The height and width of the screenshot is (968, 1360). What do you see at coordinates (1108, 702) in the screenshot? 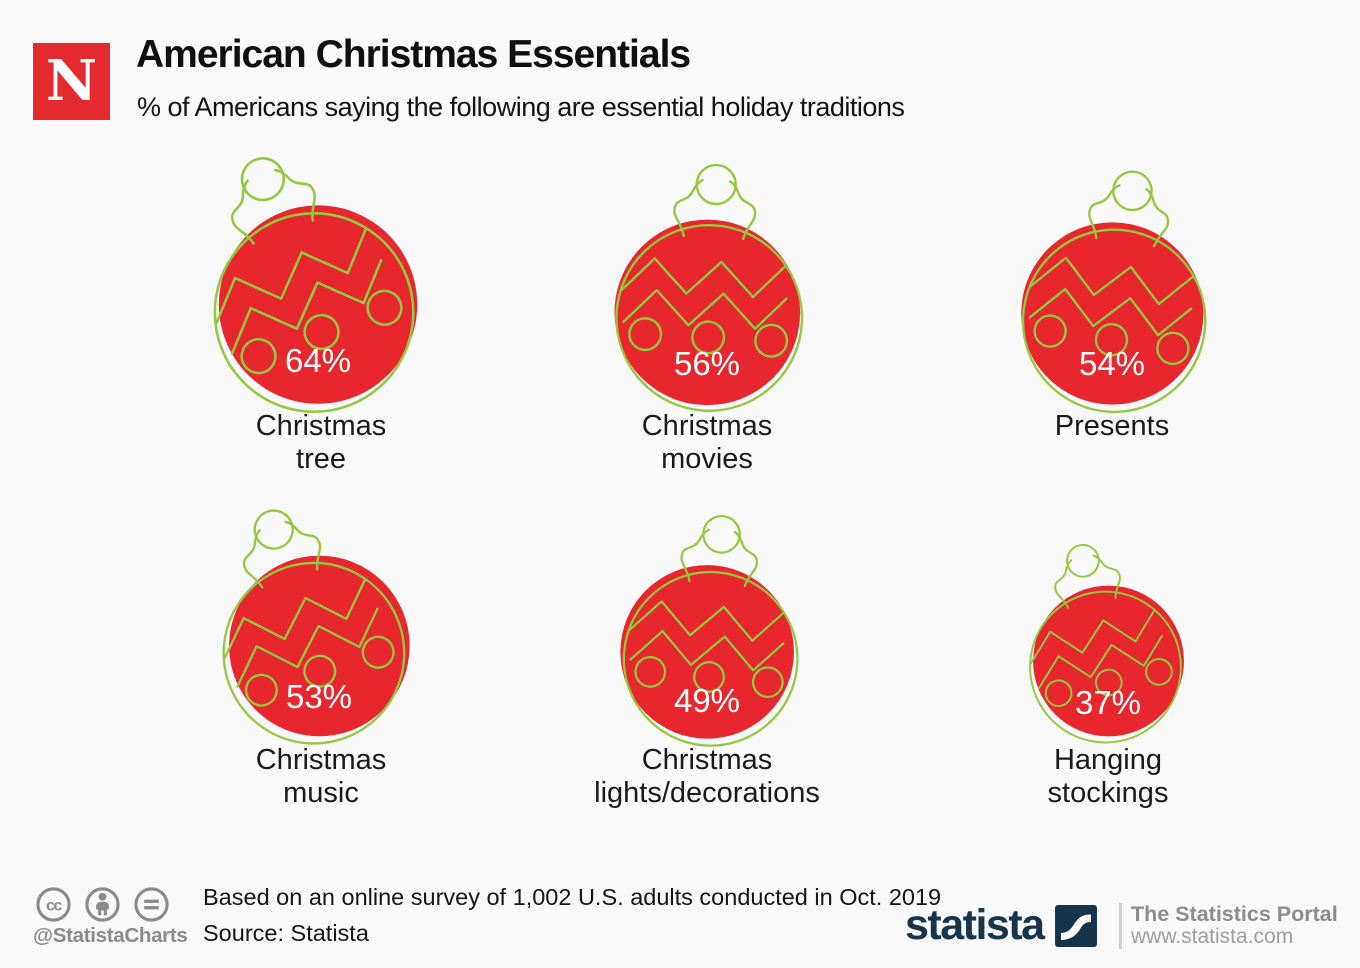
I see `value-label-hanging-stockings: 37%` at bounding box center [1108, 702].